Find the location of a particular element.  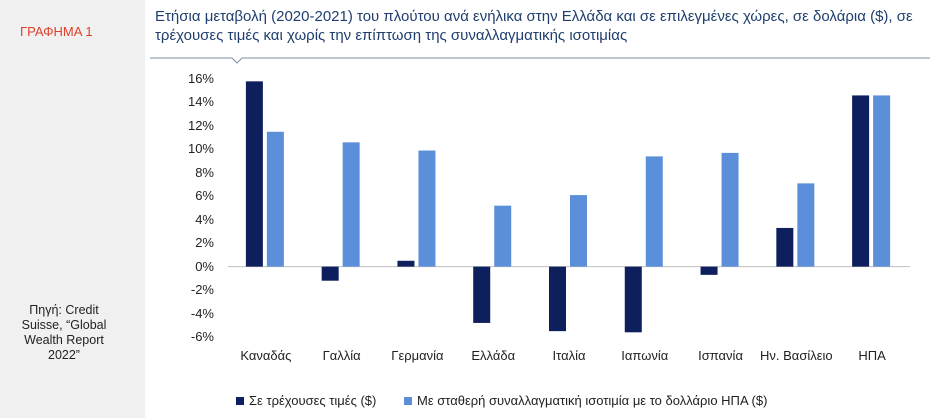

x-tick-label: Ιταλία is located at coordinates (569, 355).